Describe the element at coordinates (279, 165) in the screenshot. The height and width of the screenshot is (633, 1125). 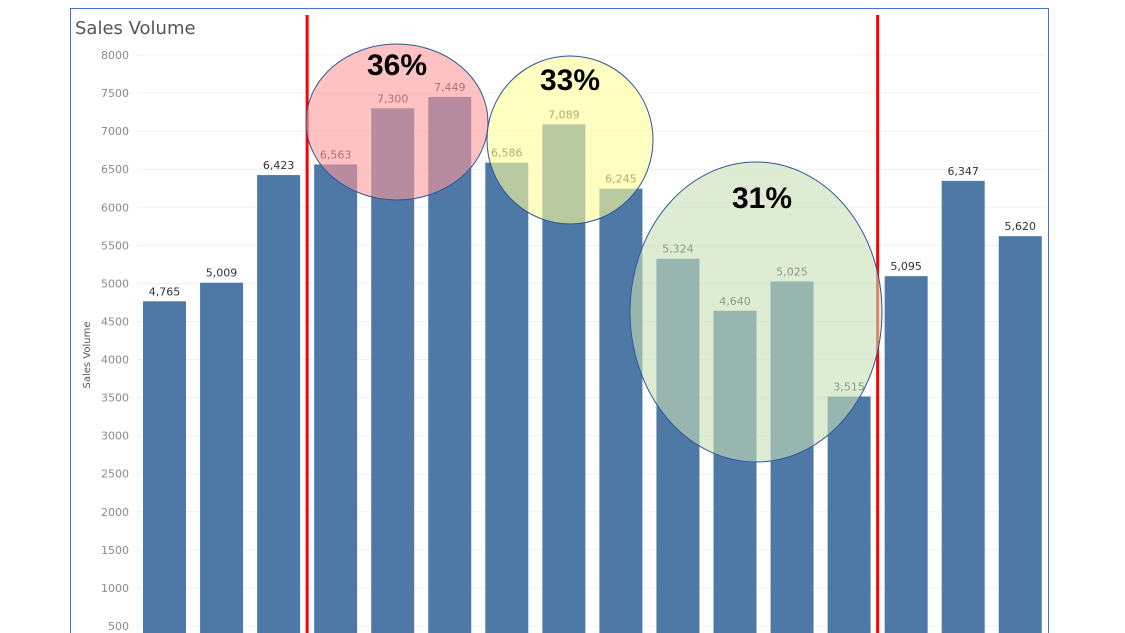
I see `bar-value-label: 6,423` at that location.